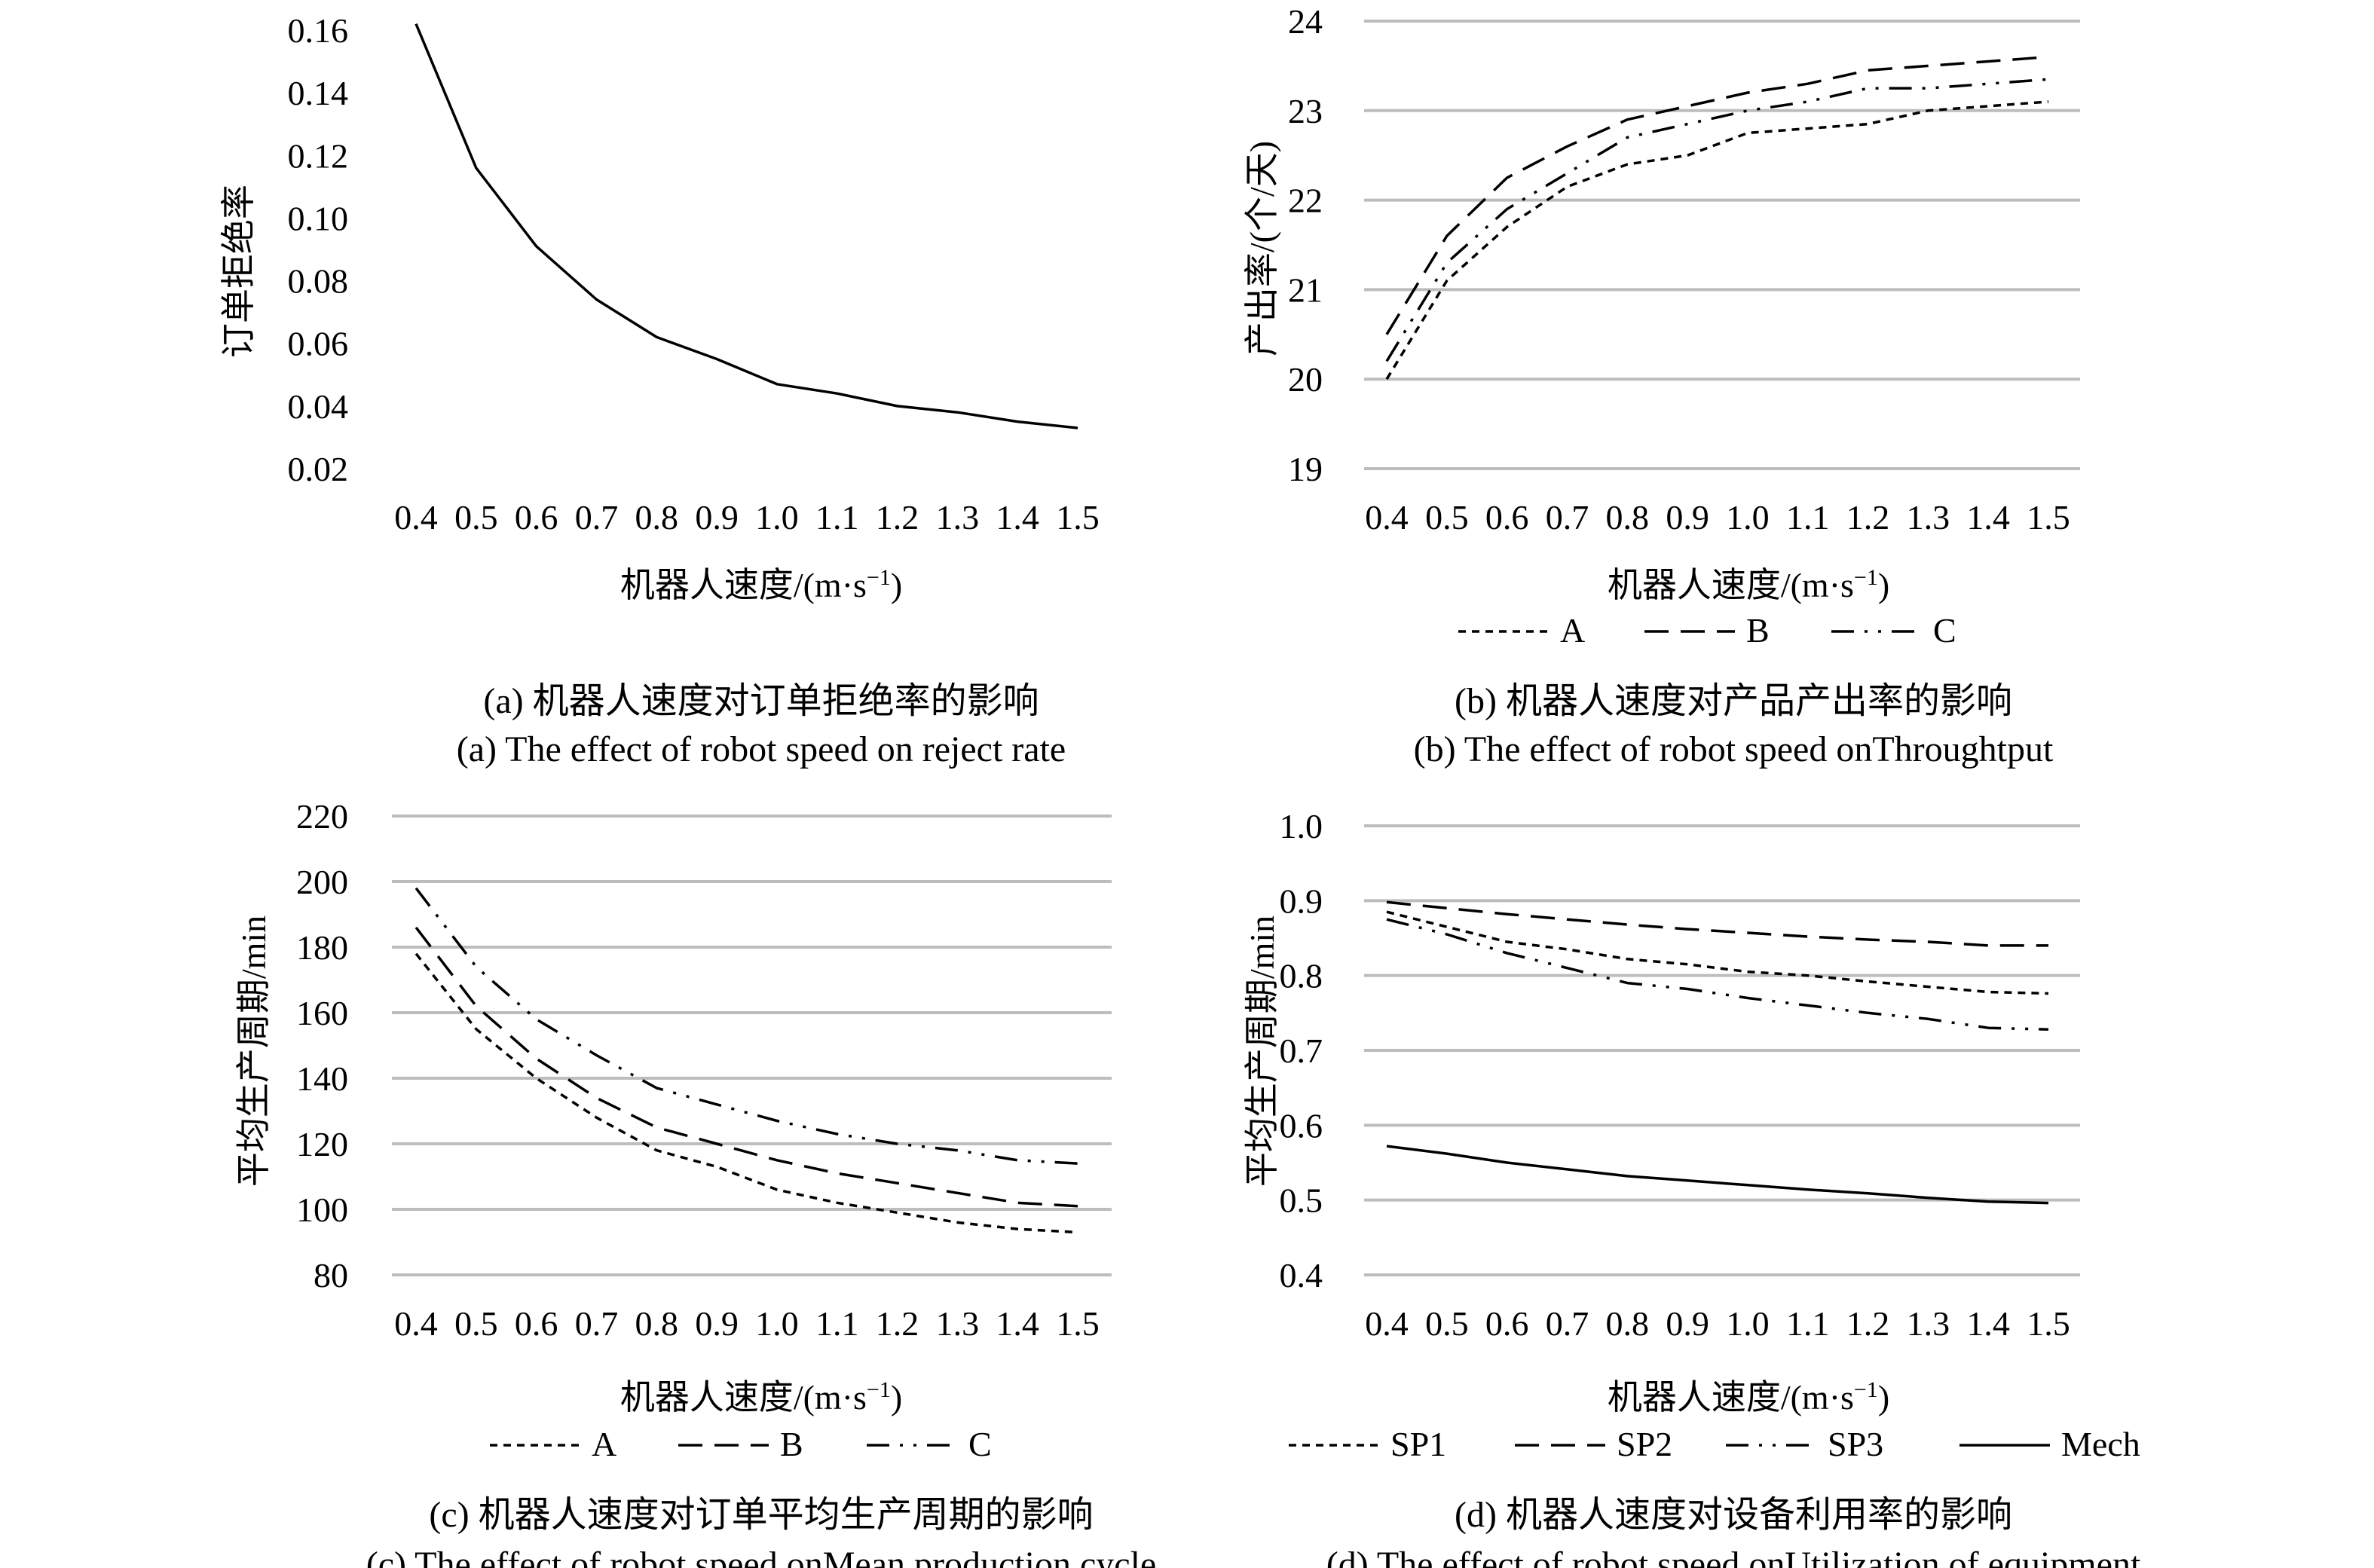 This screenshot has height=1568, width=2374. What do you see at coordinates (1573, 630) in the screenshot?
I see `legend-label: A` at bounding box center [1573, 630].